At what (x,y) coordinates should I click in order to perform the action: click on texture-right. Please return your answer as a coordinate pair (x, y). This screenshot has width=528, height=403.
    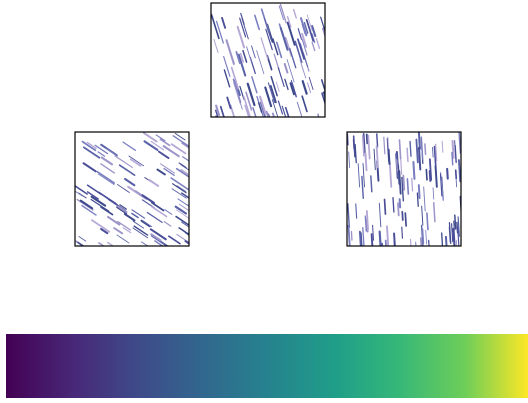
    Looking at the image, I should click on (404, 189).